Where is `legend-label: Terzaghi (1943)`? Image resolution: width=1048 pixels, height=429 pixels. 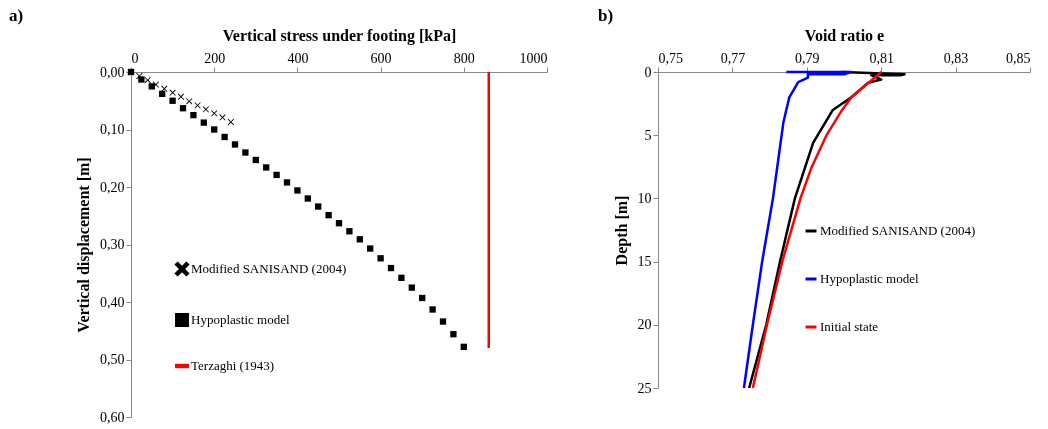 legend-label: Terzaghi (1943) is located at coordinates (233, 365).